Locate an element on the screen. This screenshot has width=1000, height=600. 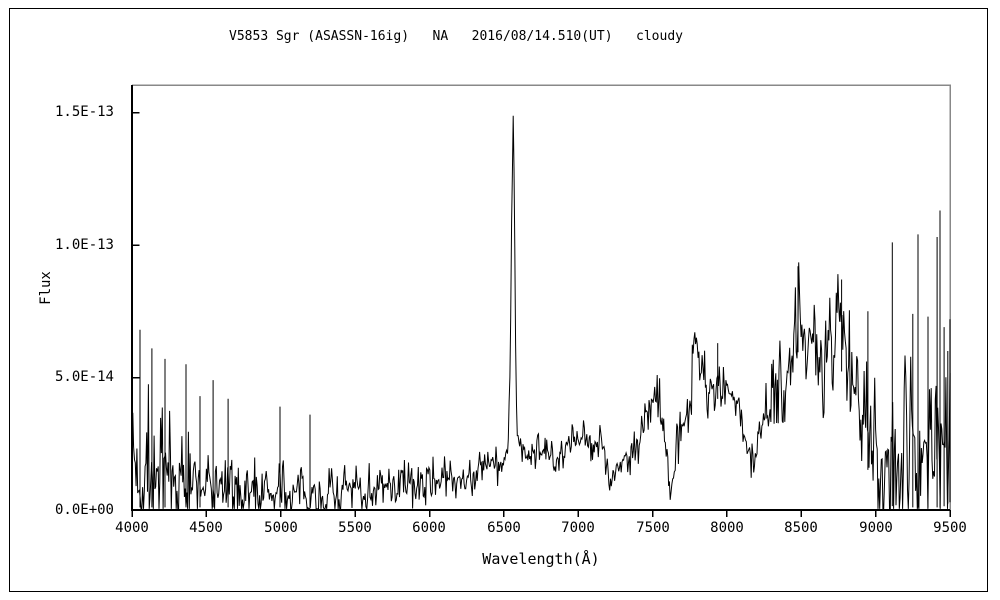
x-tick-label-8500: 8500 is located at coordinates (801, 528).